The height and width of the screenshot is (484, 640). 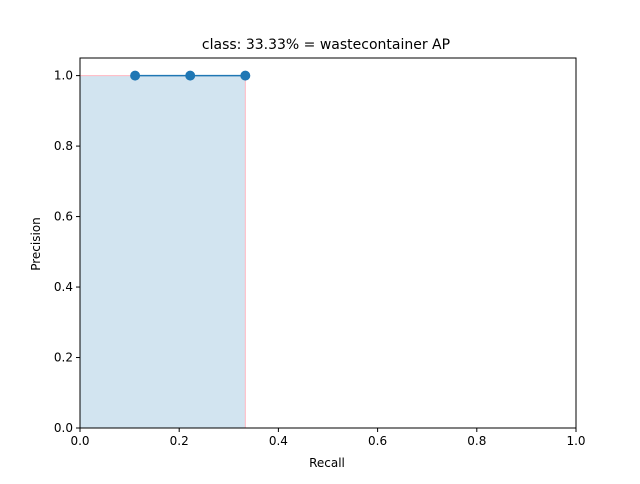 What do you see at coordinates (63, 217) in the screenshot?
I see `y-tick-label: 0.6` at bounding box center [63, 217].